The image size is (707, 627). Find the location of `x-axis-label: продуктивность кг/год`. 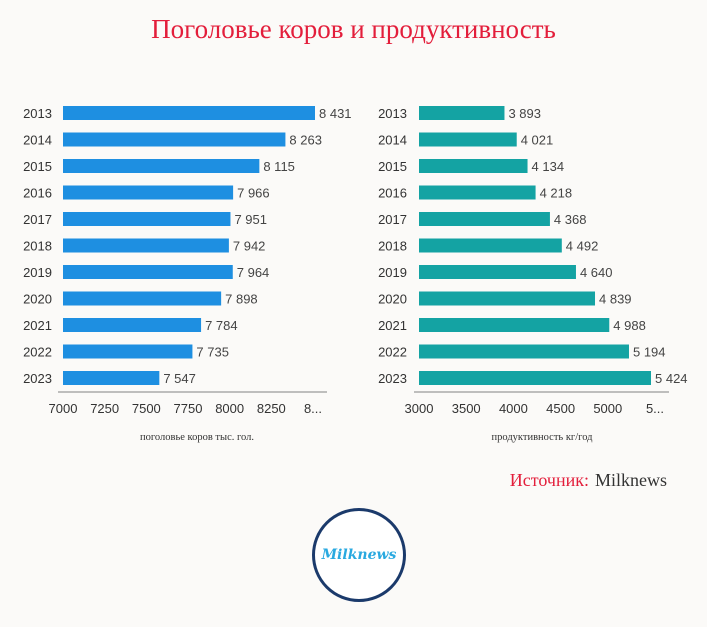

x-axis-label: продуктивность кг/год is located at coordinates (543, 437).